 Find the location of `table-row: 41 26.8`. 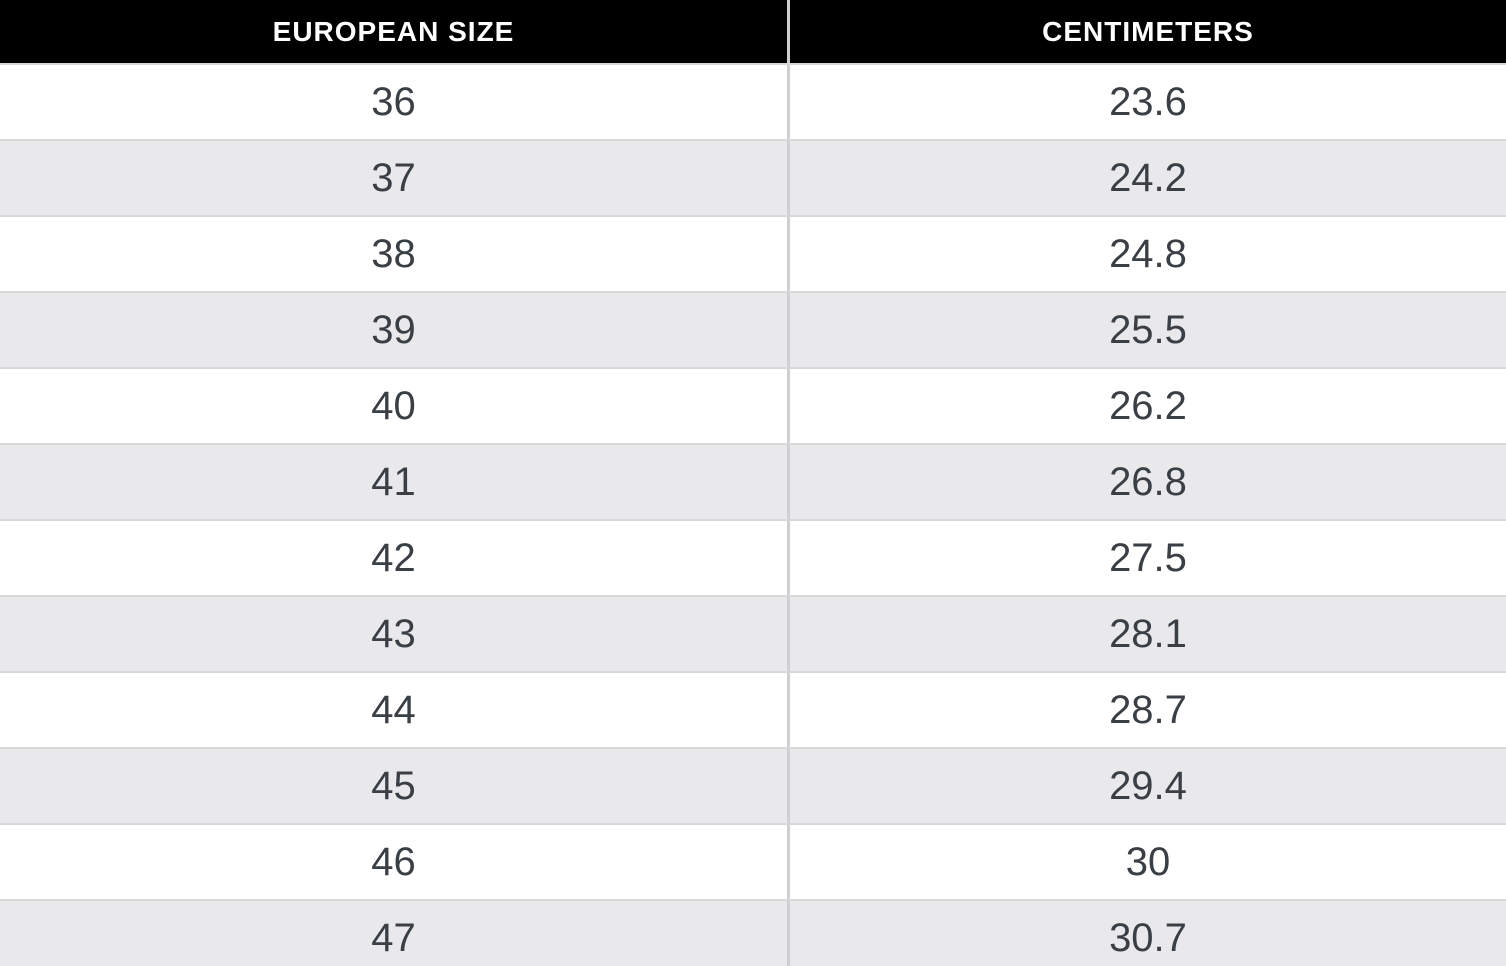

table-row: 41 26.8 is located at coordinates (753, 481).